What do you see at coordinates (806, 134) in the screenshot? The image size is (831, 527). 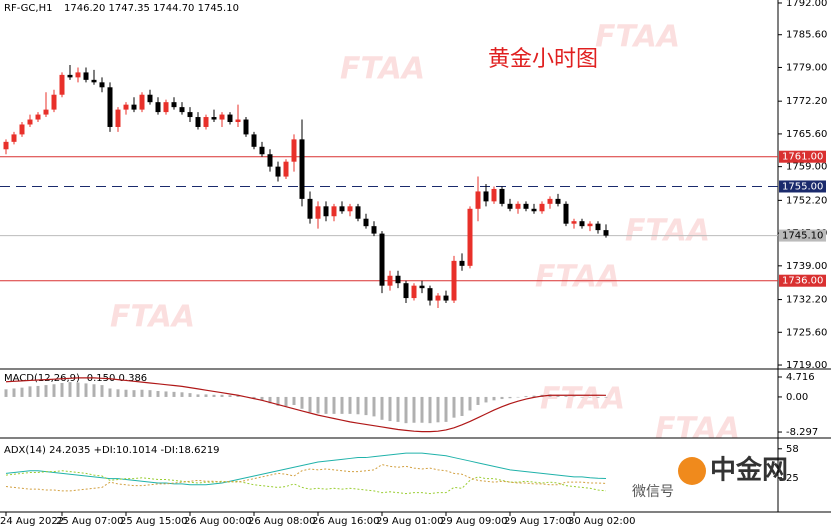 I see `y-tick-label: 1765.60` at bounding box center [806, 134].